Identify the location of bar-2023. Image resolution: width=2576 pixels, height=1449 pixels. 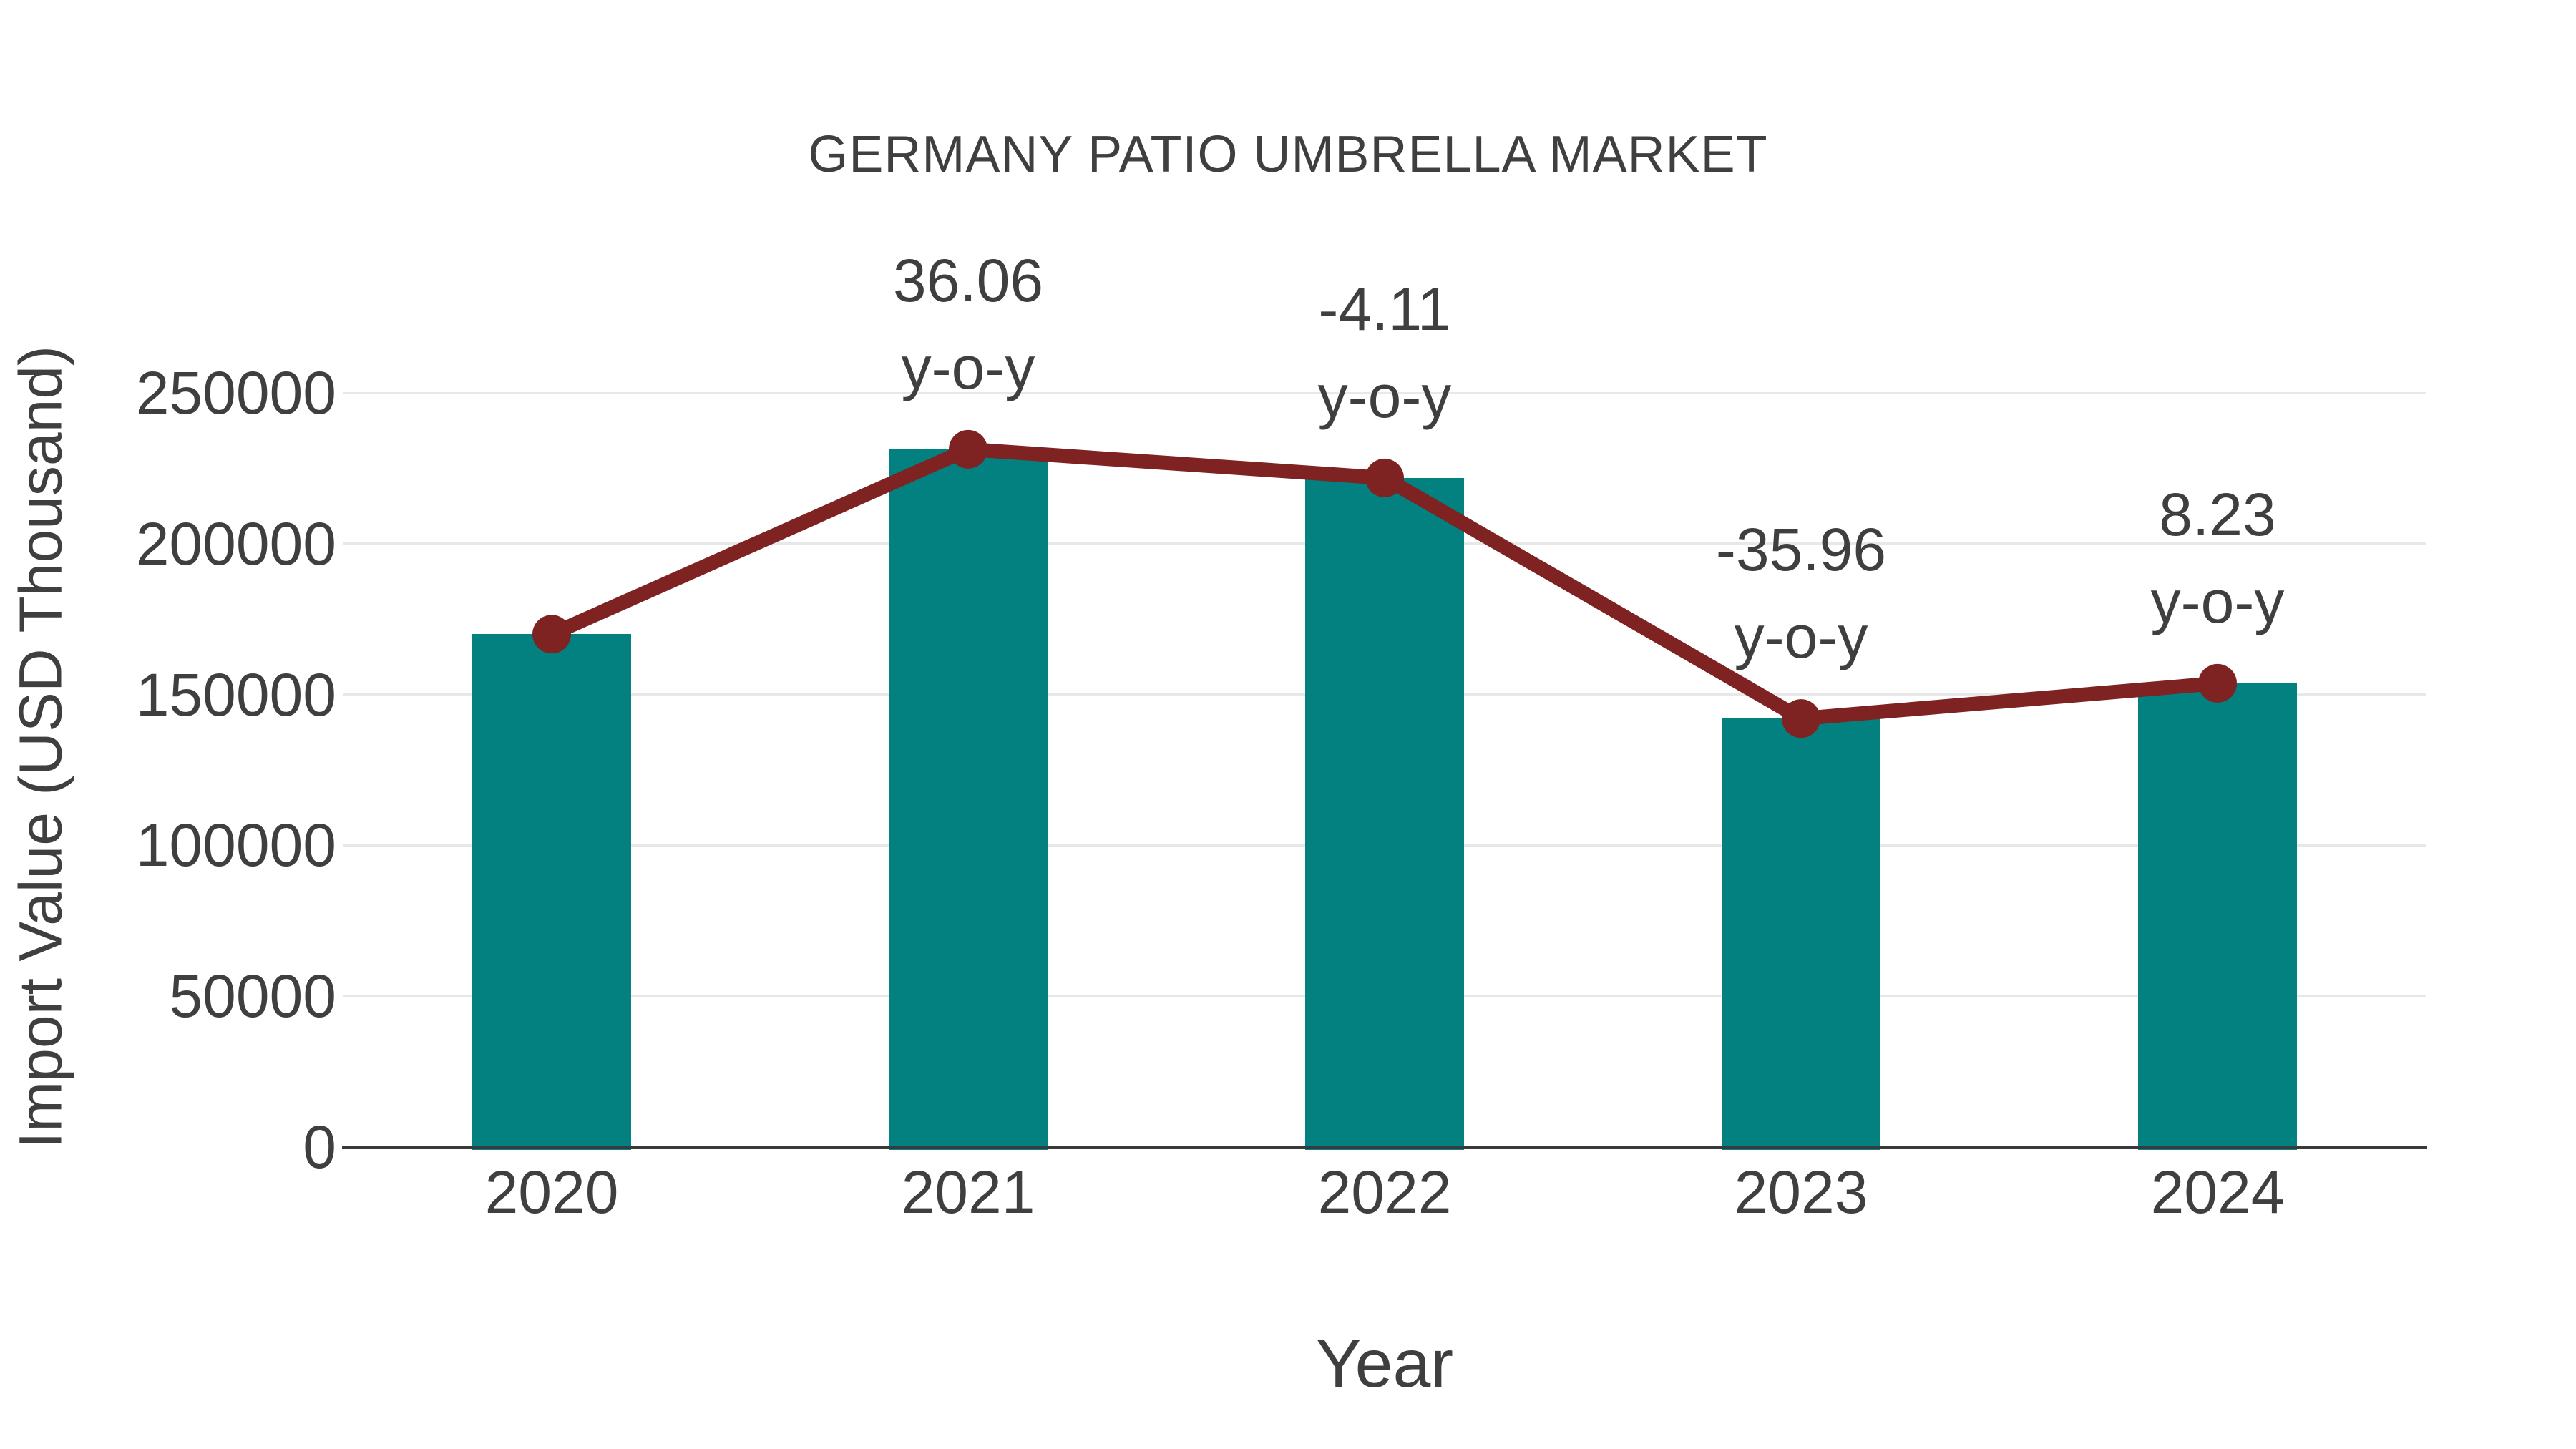
(1801, 934).